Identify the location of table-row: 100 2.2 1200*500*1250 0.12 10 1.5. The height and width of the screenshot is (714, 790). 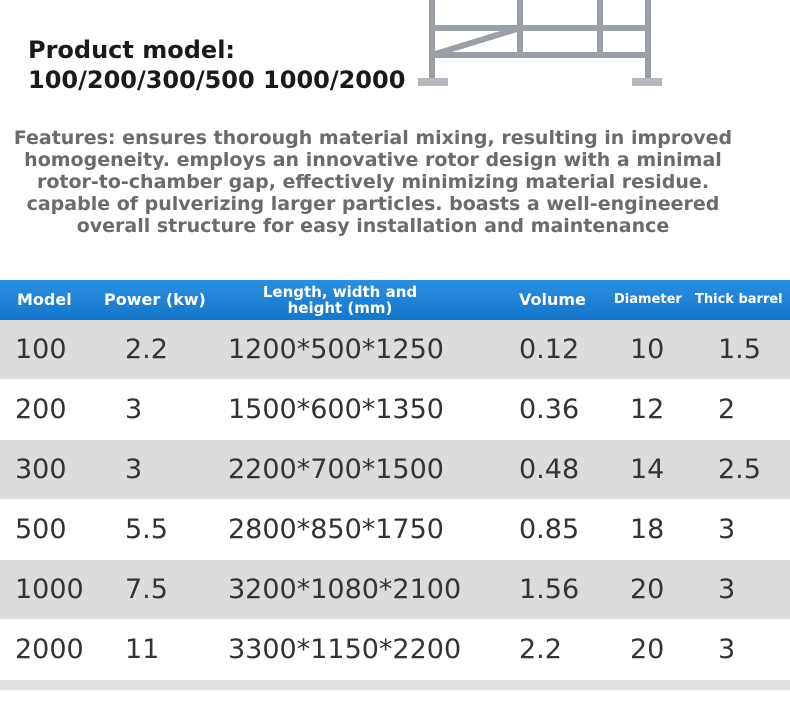
(395, 349).